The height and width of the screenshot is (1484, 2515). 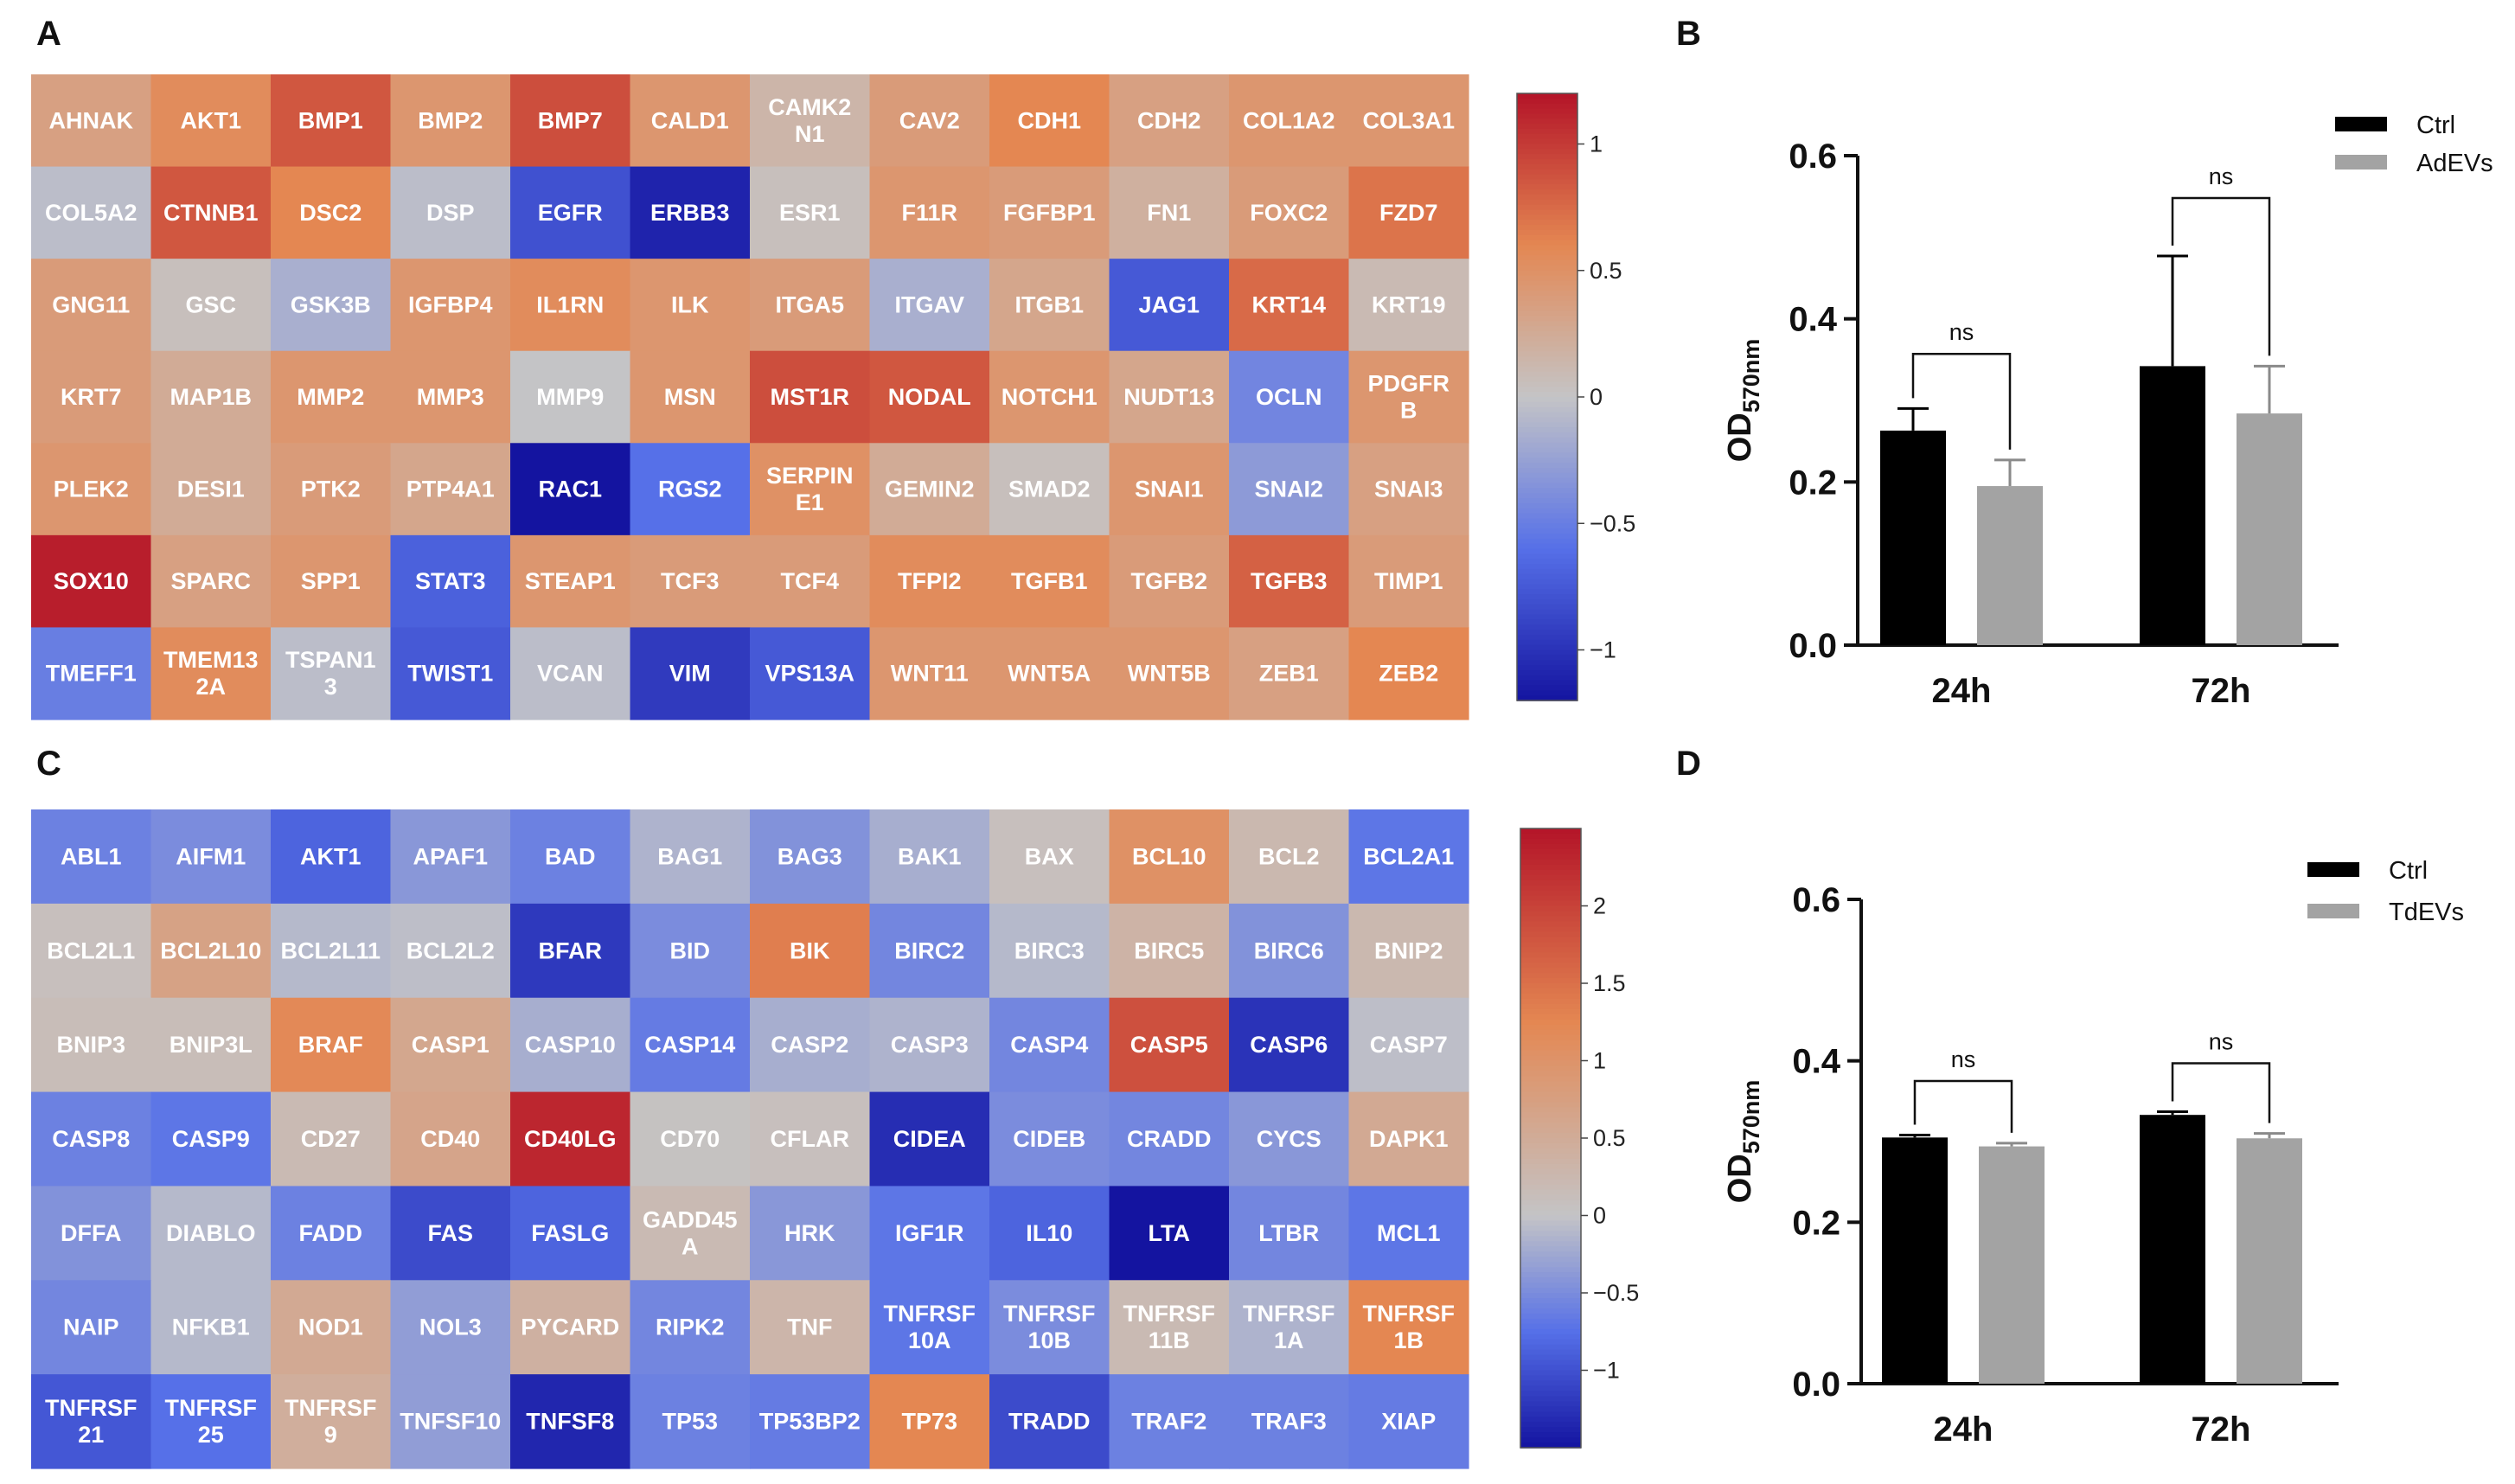 I want to click on cell-label-nol3: NOL3, so click(x=450, y=1327).